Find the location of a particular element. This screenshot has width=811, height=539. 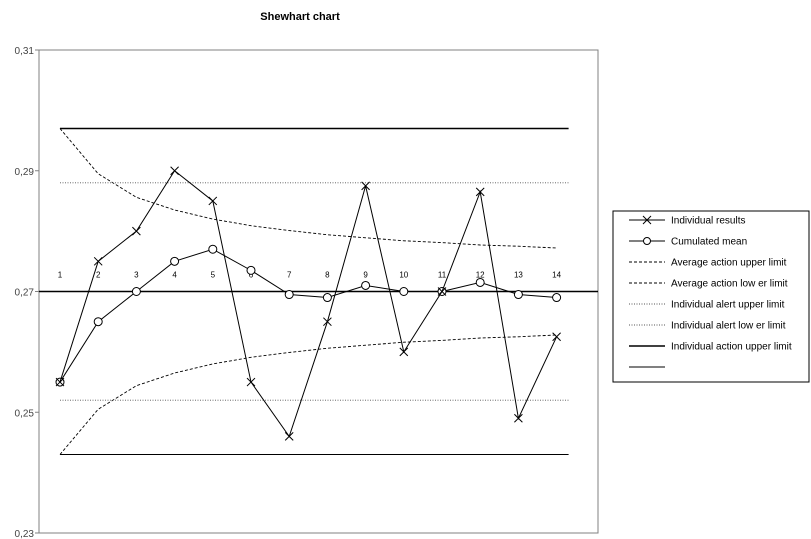

legend-label: Individual results is located at coordinates (708, 221).